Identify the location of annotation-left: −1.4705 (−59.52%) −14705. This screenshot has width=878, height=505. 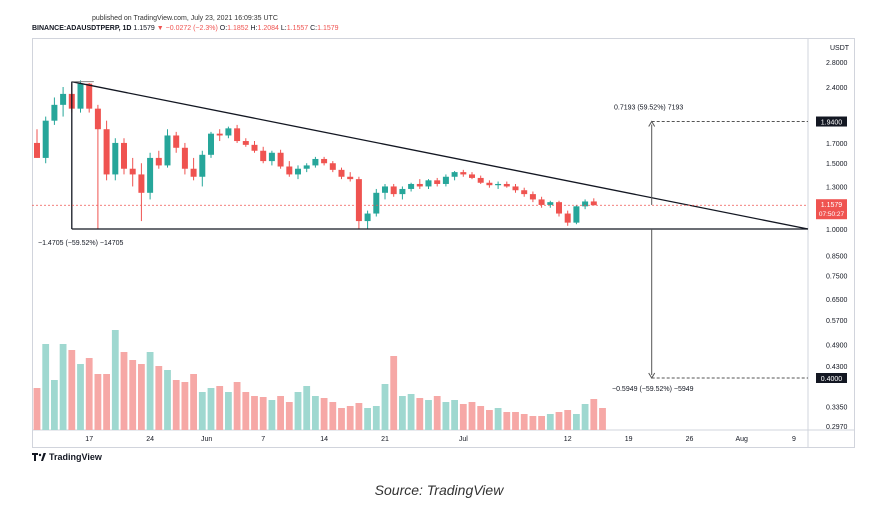
(81, 243).